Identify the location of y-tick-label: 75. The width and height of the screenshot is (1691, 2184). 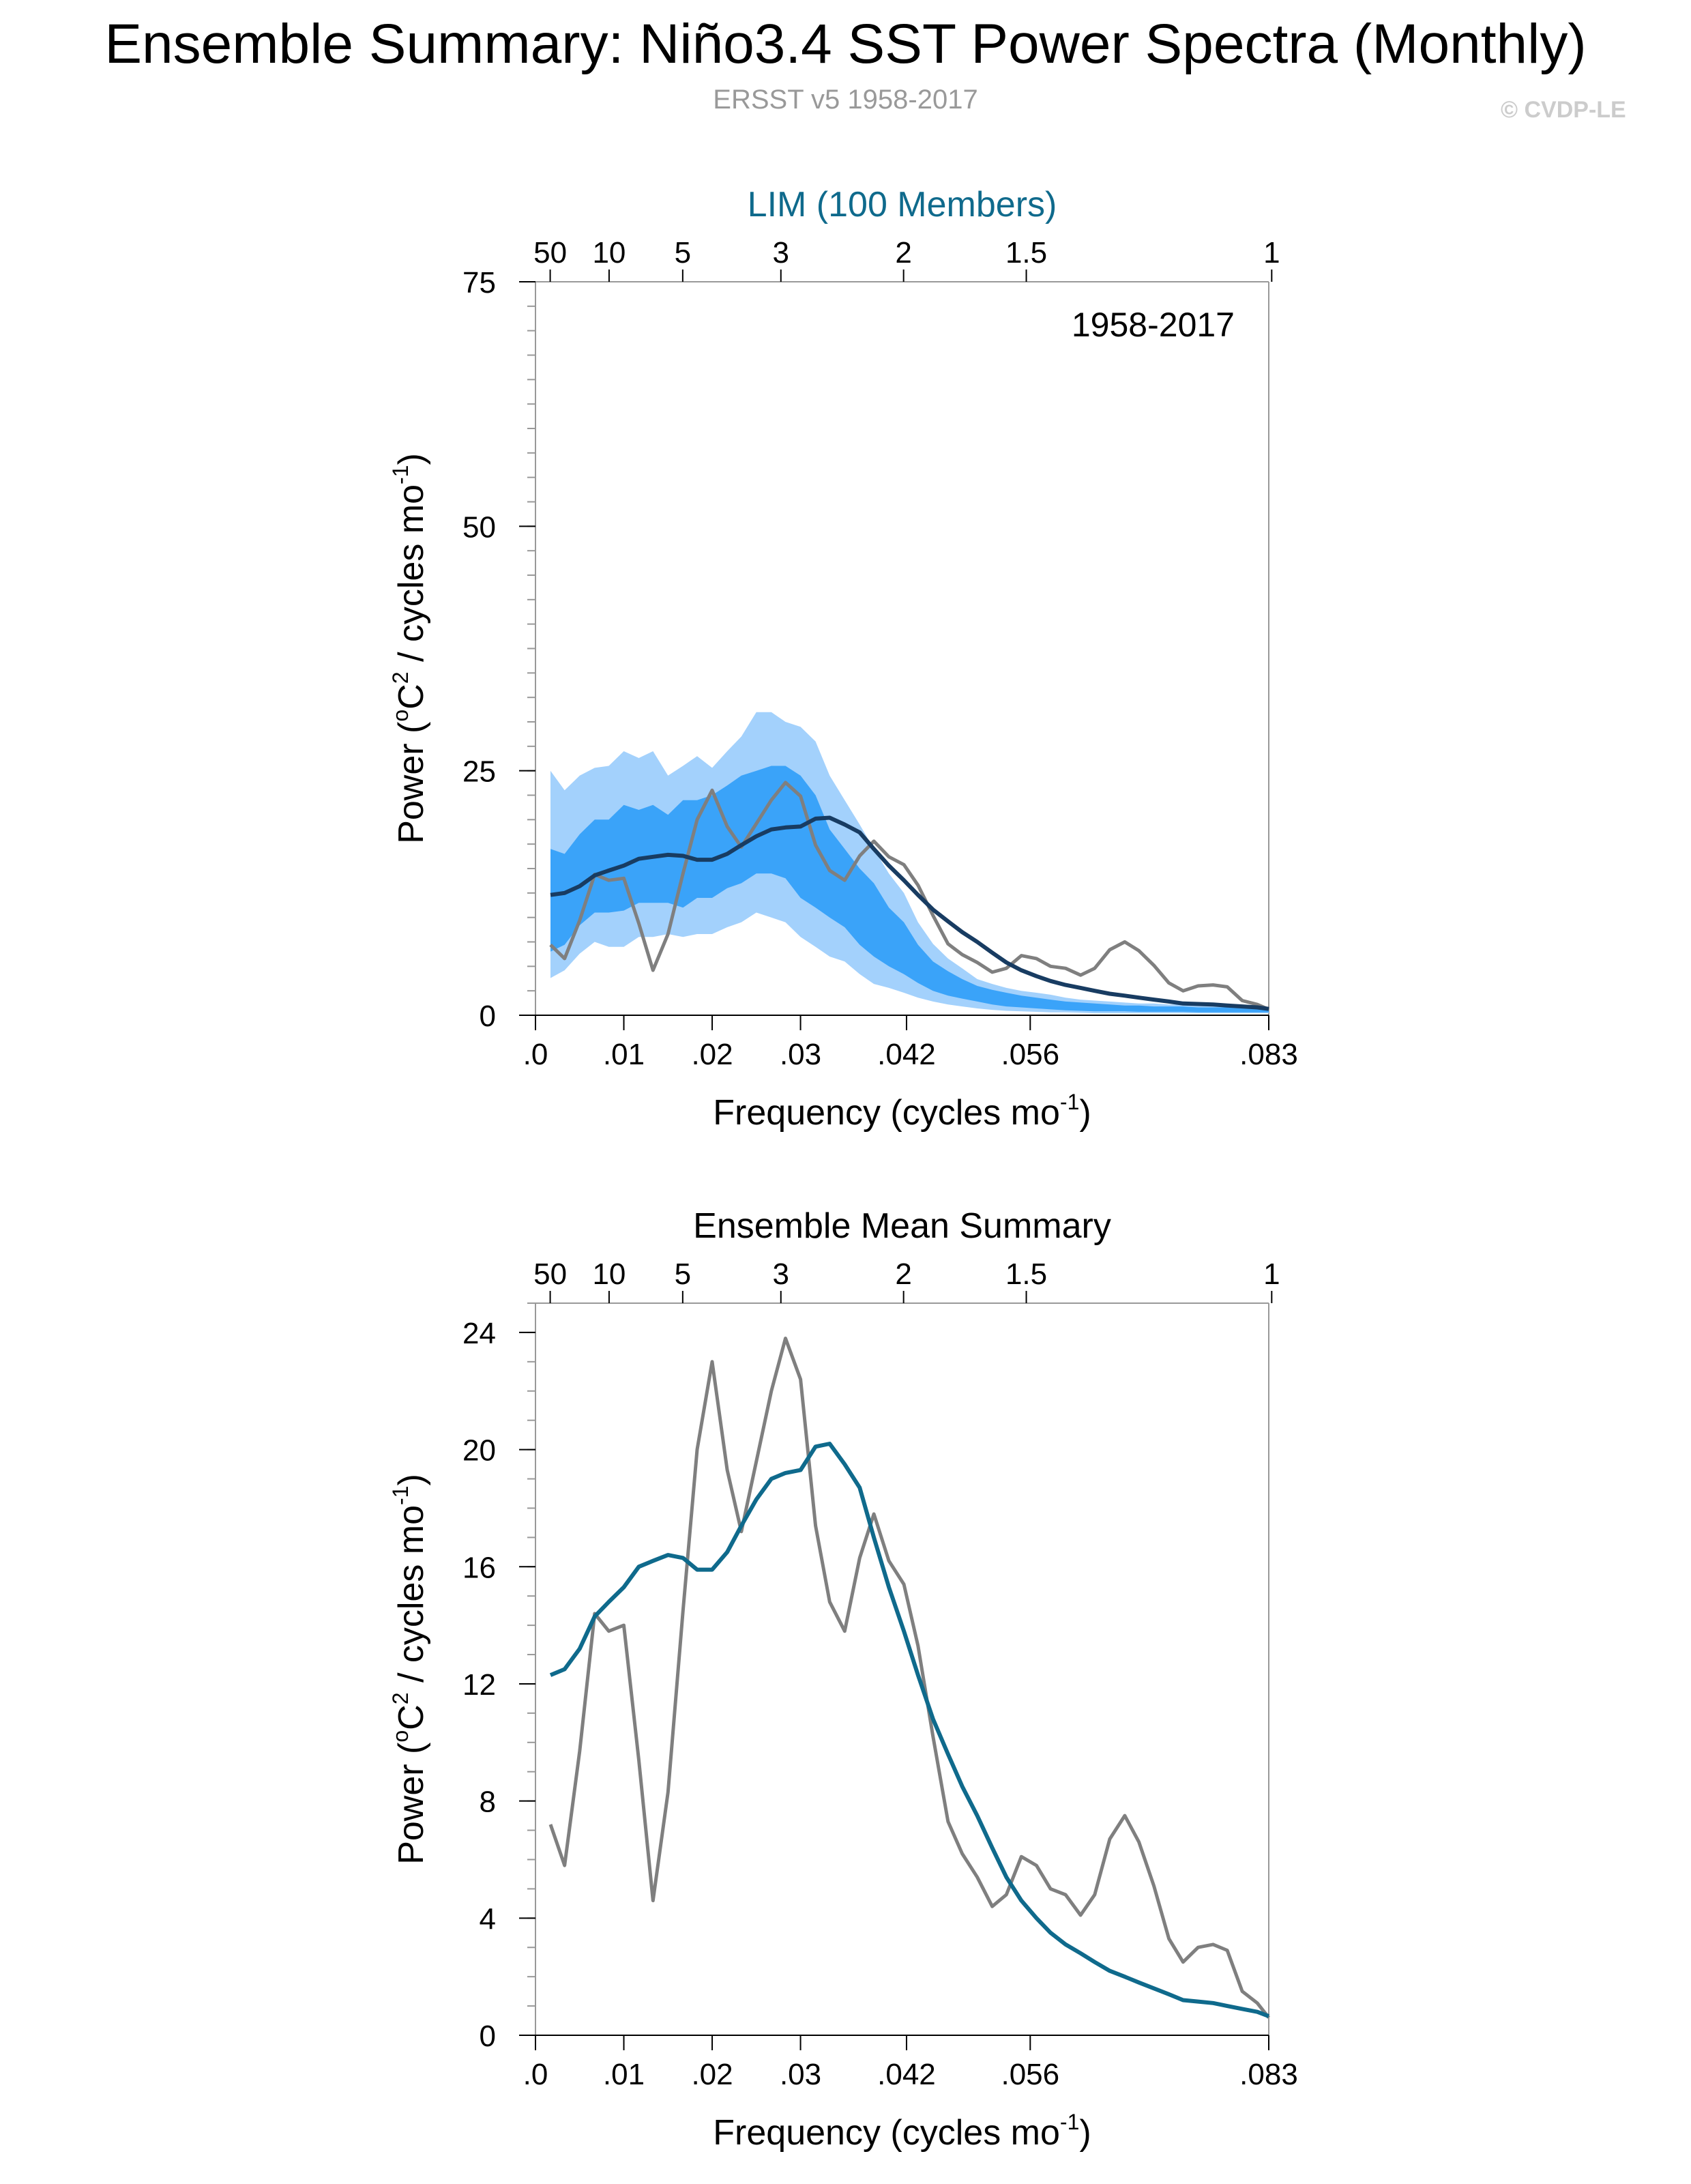
(479, 283).